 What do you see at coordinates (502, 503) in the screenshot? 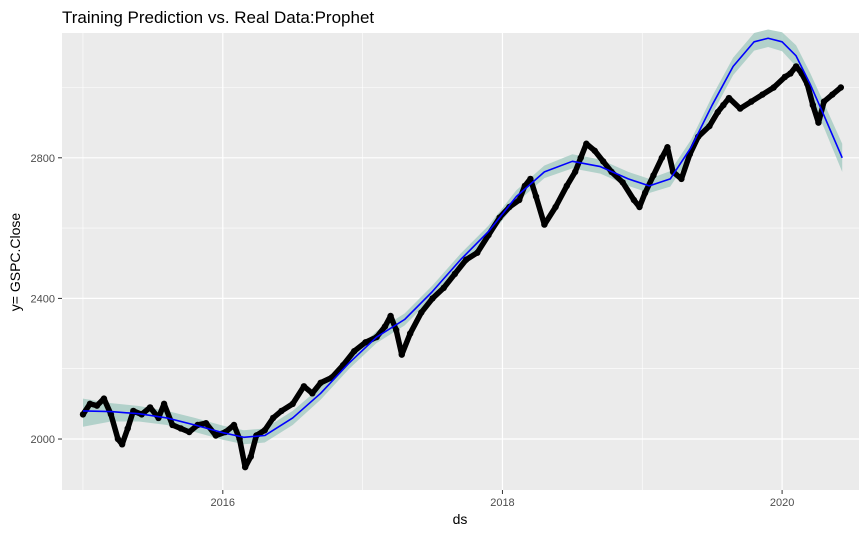
I see `x-tick-label: 2018` at bounding box center [502, 503].